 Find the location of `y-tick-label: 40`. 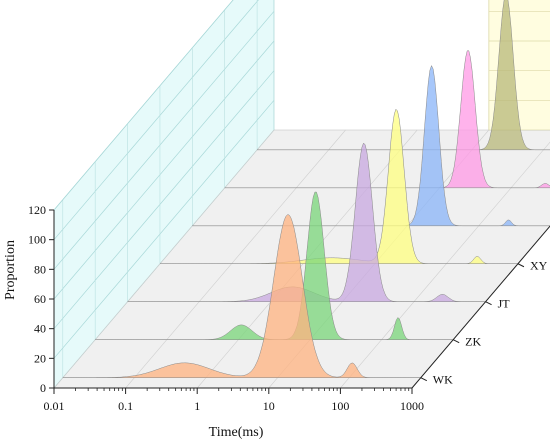

y-tick-label: 40 is located at coordinates (40, 329).